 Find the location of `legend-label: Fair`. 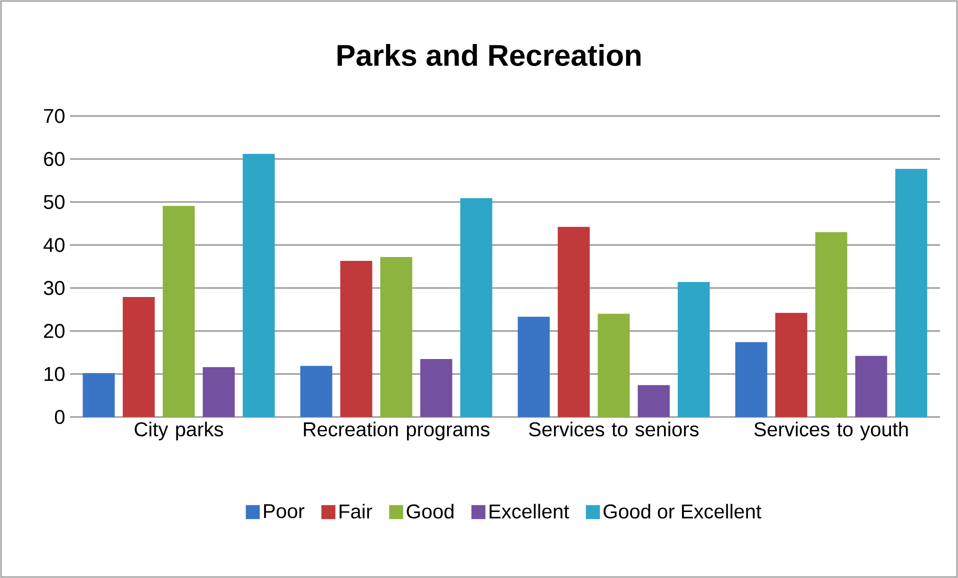

legend-label: Fair is located at coordinates (356, 511).